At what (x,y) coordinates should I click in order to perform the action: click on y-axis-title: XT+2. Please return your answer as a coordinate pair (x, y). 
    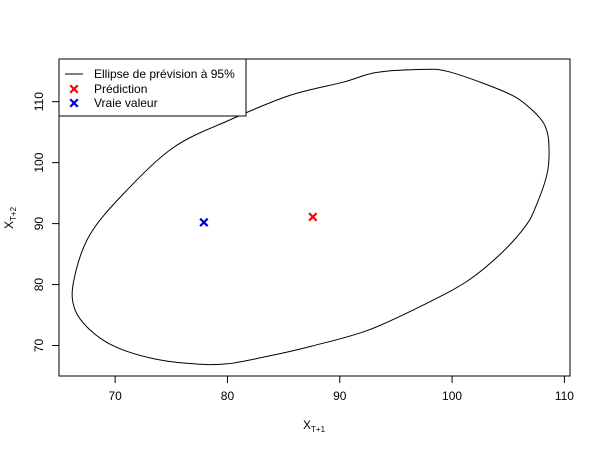
    Looking at the image, I should click on (10, 217).